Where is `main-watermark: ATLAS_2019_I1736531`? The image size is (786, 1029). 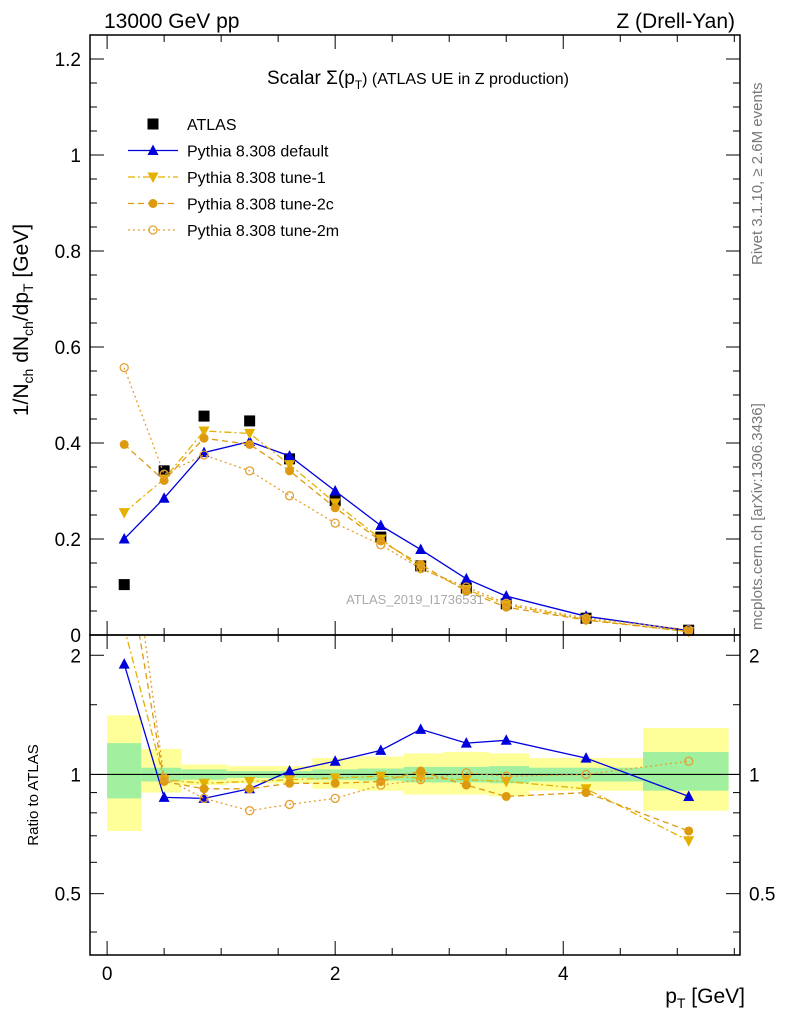
main-watermark: ATLAS_2019_I1736531 is located at coordinates (415, 599).